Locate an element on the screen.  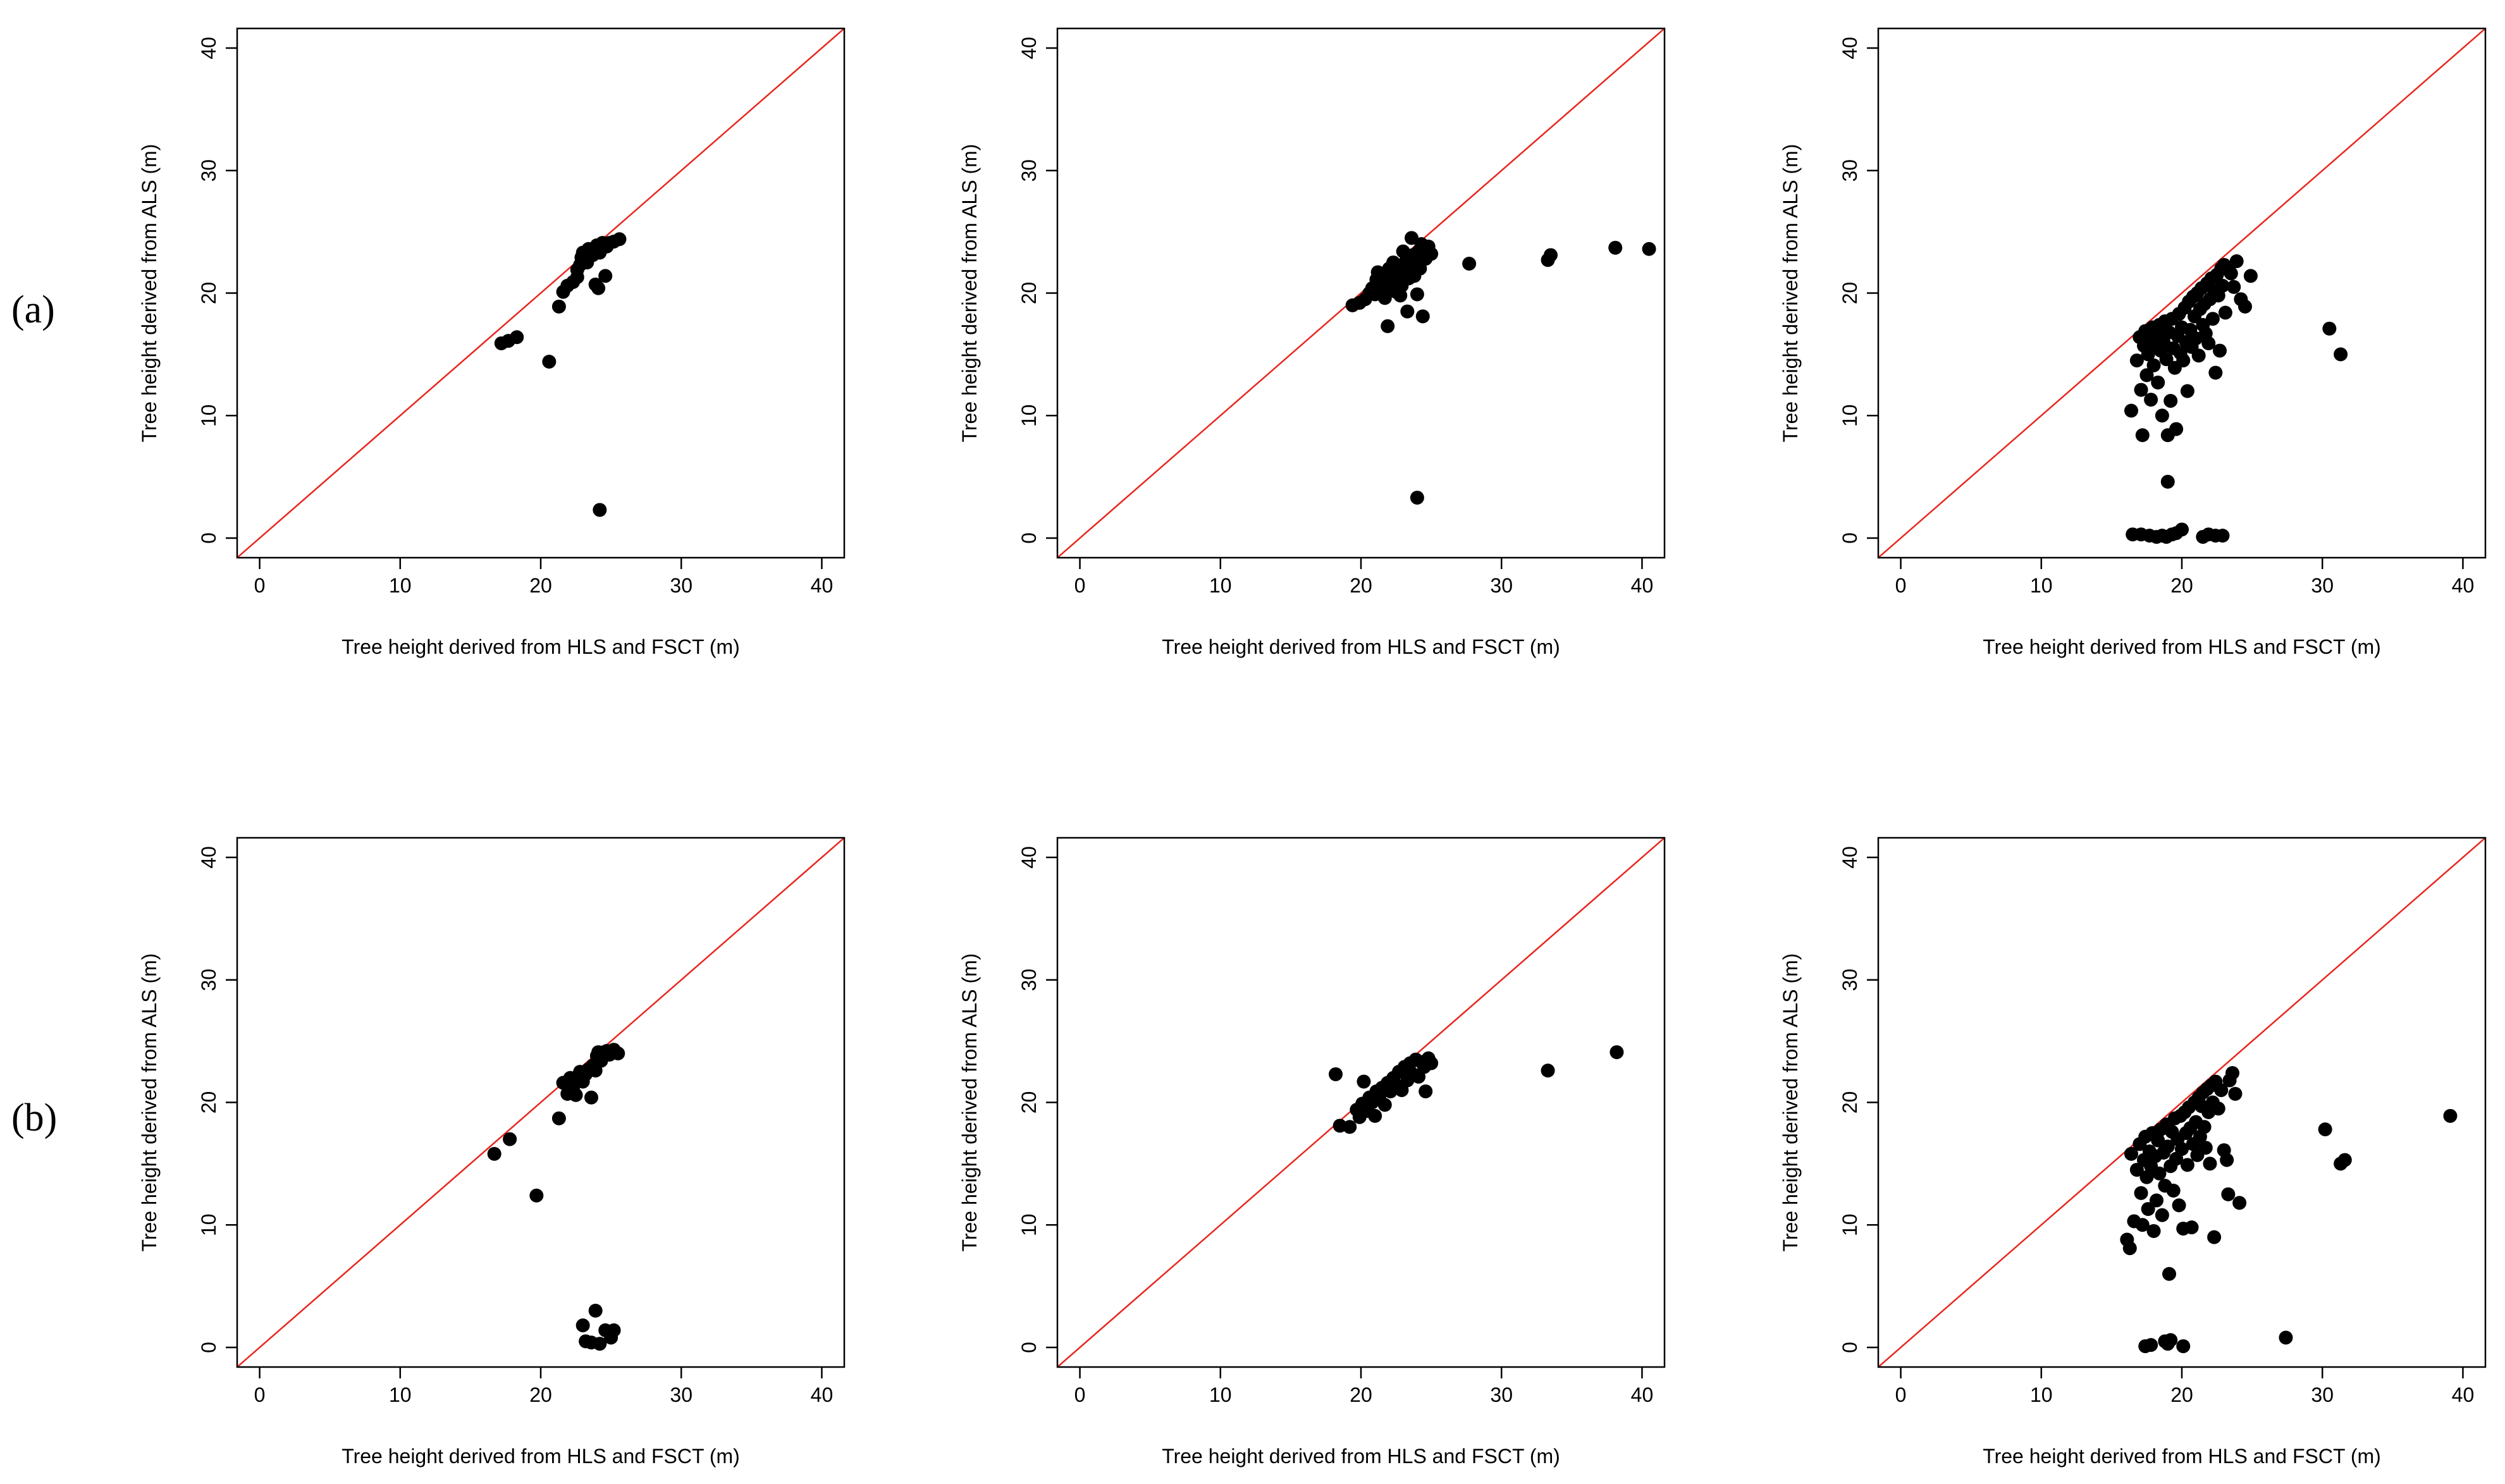
row-label-a: (a) is located at coordinates (33, 309).